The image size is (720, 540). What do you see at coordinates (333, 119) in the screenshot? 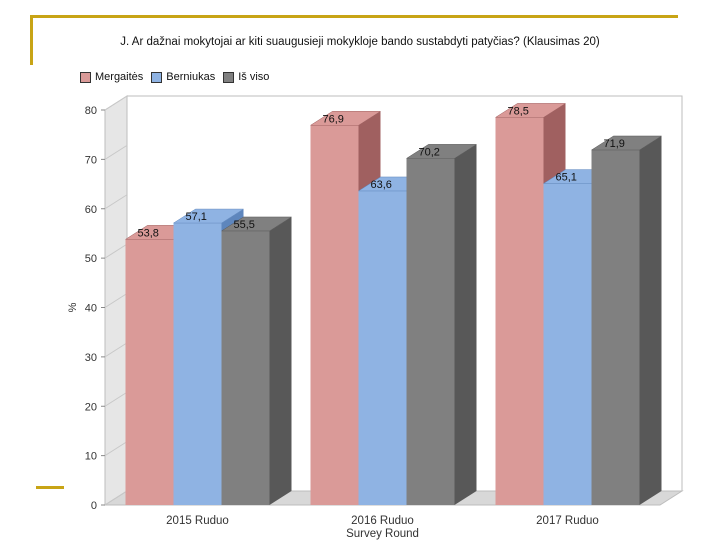
I see `data-label-mergait-s-1: 76,9` at bounding box center [333, 119].